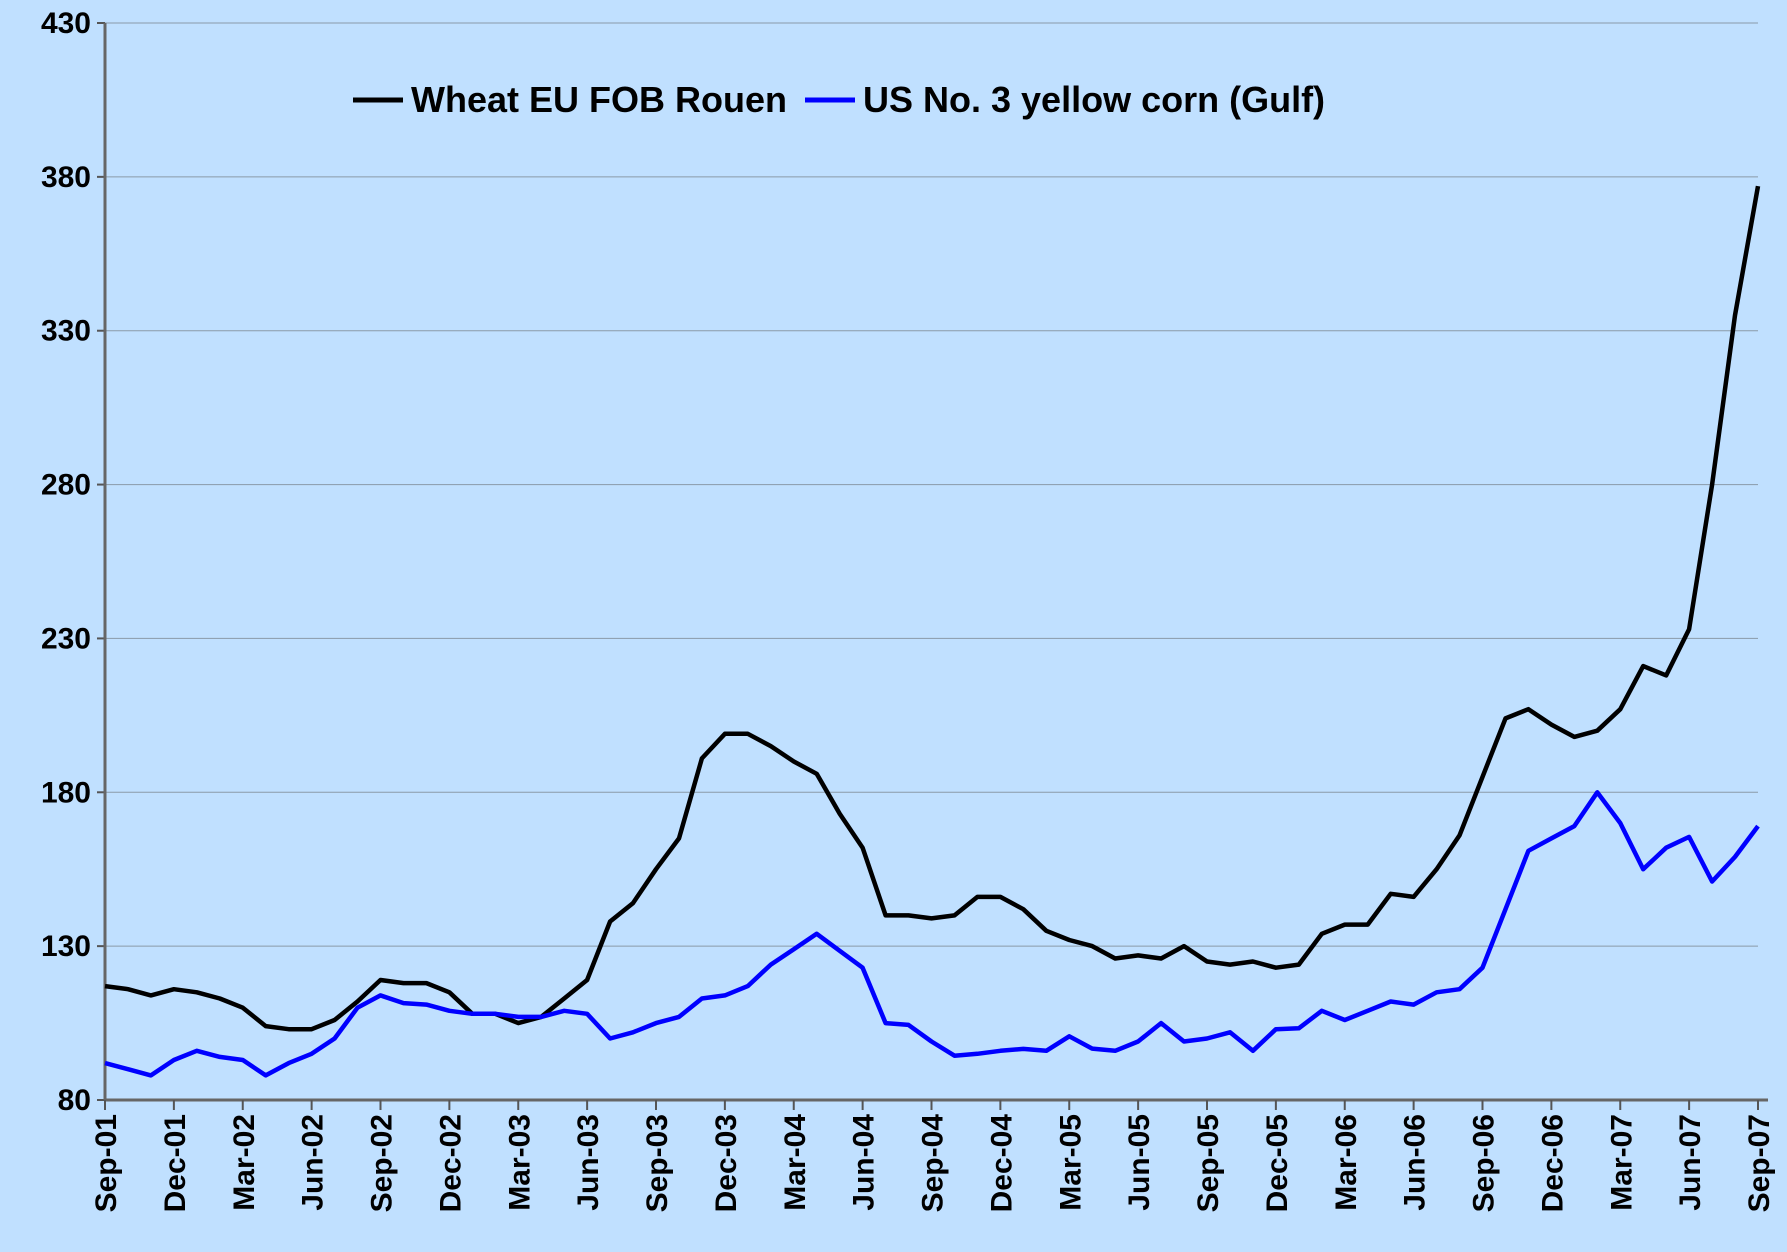 This screenshot has width=1787, height=1252. I want to click on x-tick-label: Sep-07, so click(1759, 1163).